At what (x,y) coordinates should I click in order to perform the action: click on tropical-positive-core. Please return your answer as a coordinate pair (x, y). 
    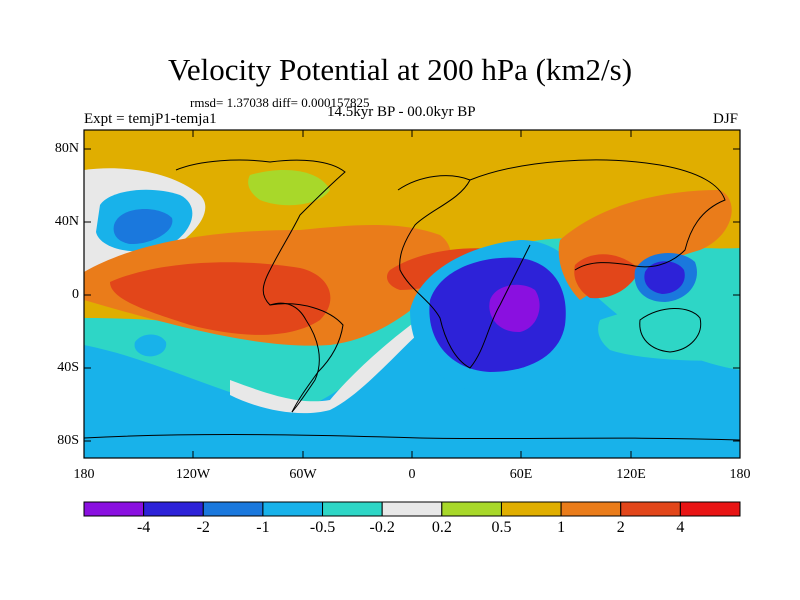
    Looking at the image, I should click on (220, 298).